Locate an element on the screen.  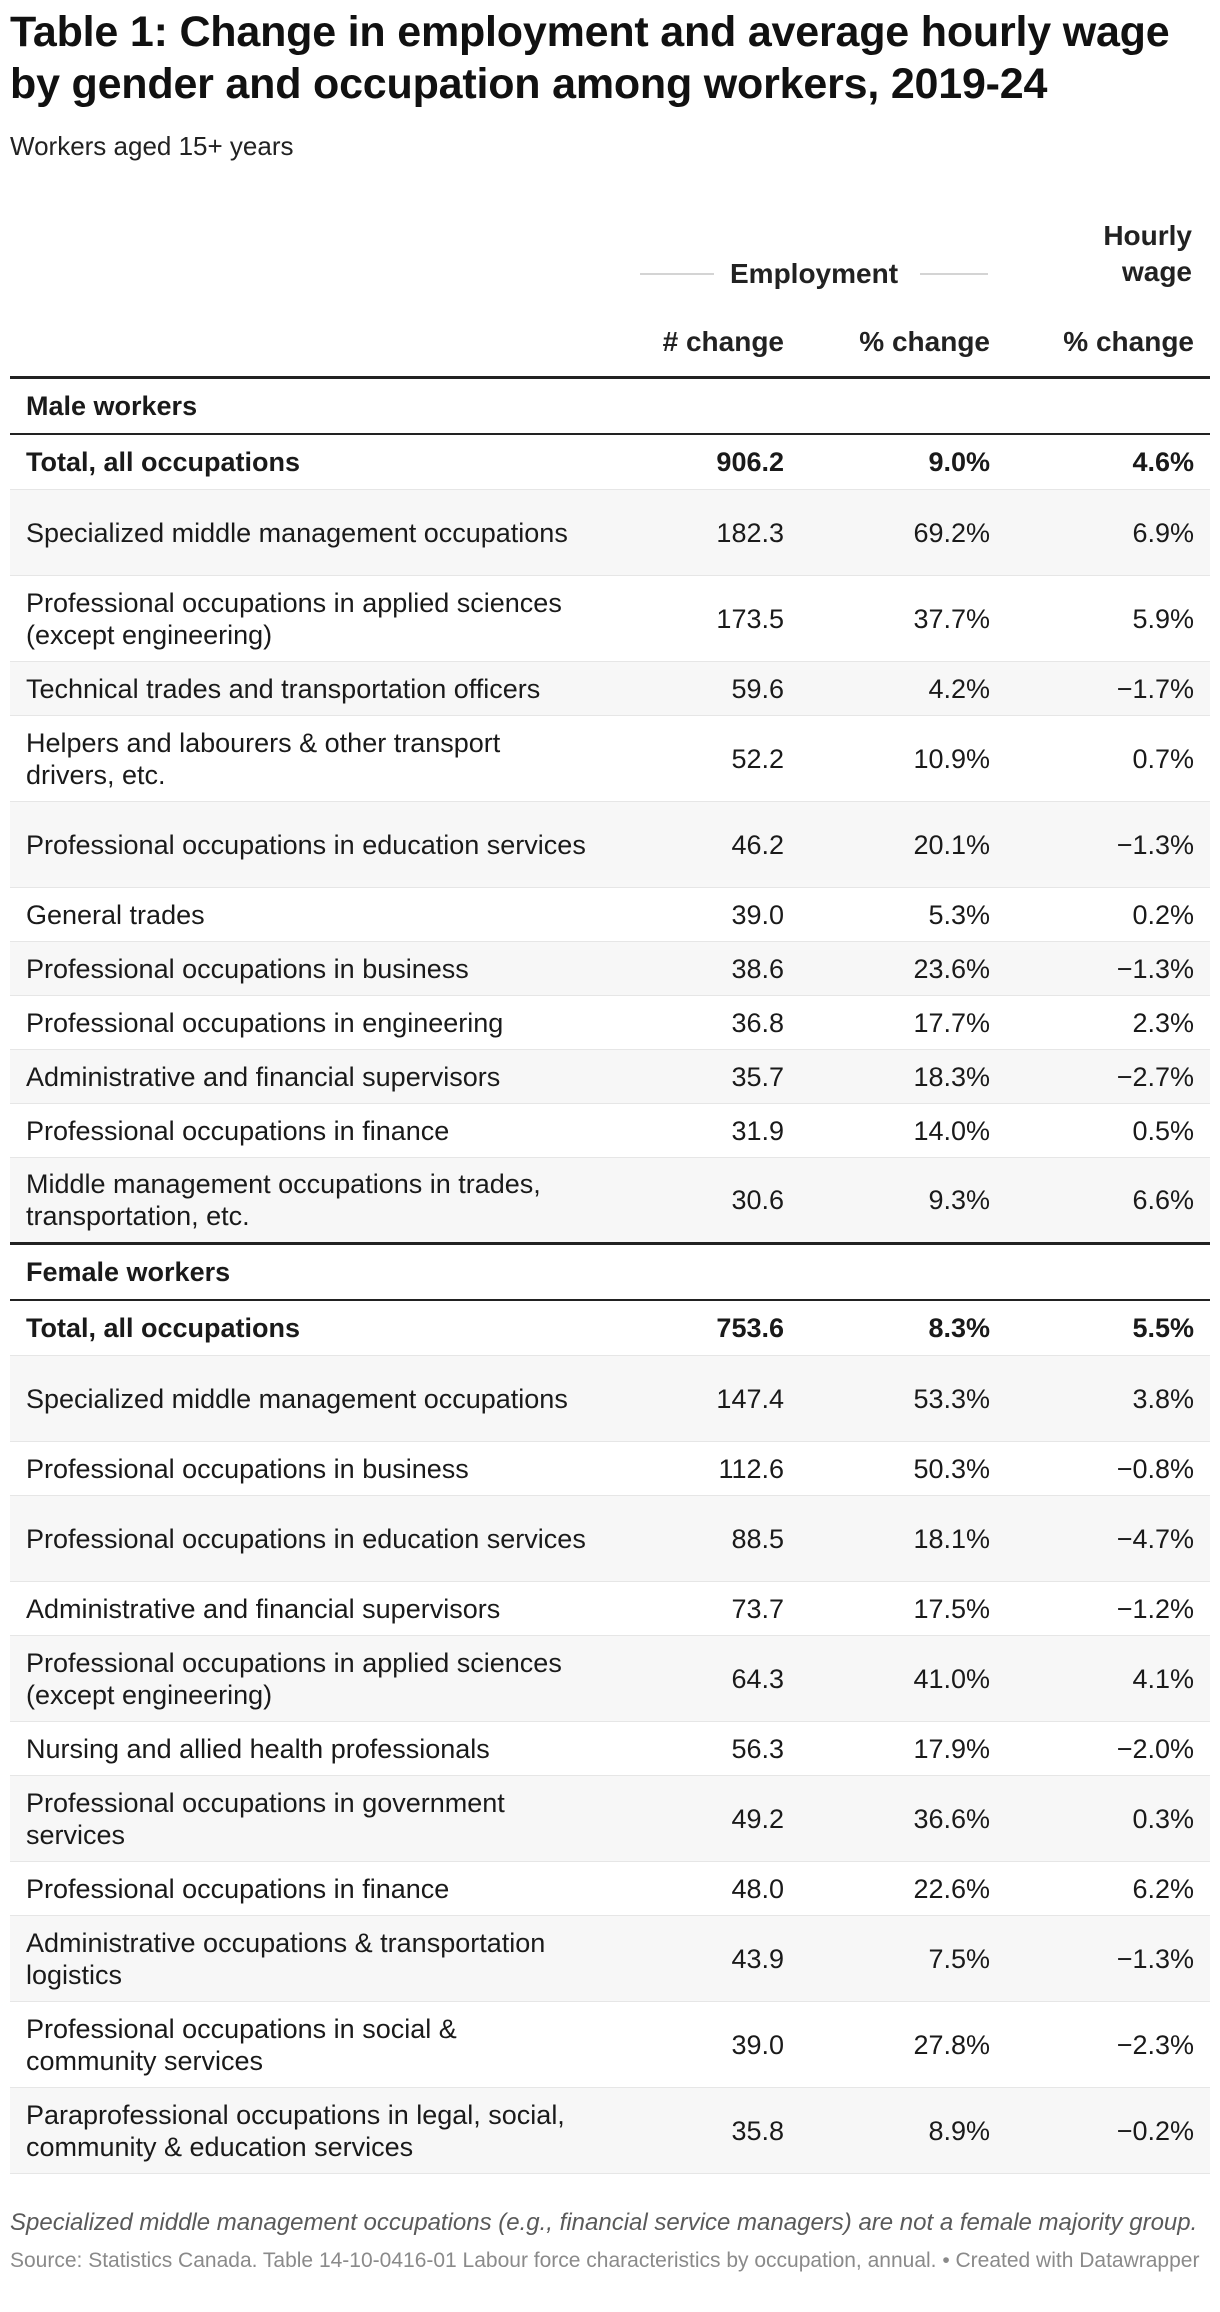
wage-change-cell: 2.3% is located at coordinates (1108, 1022).